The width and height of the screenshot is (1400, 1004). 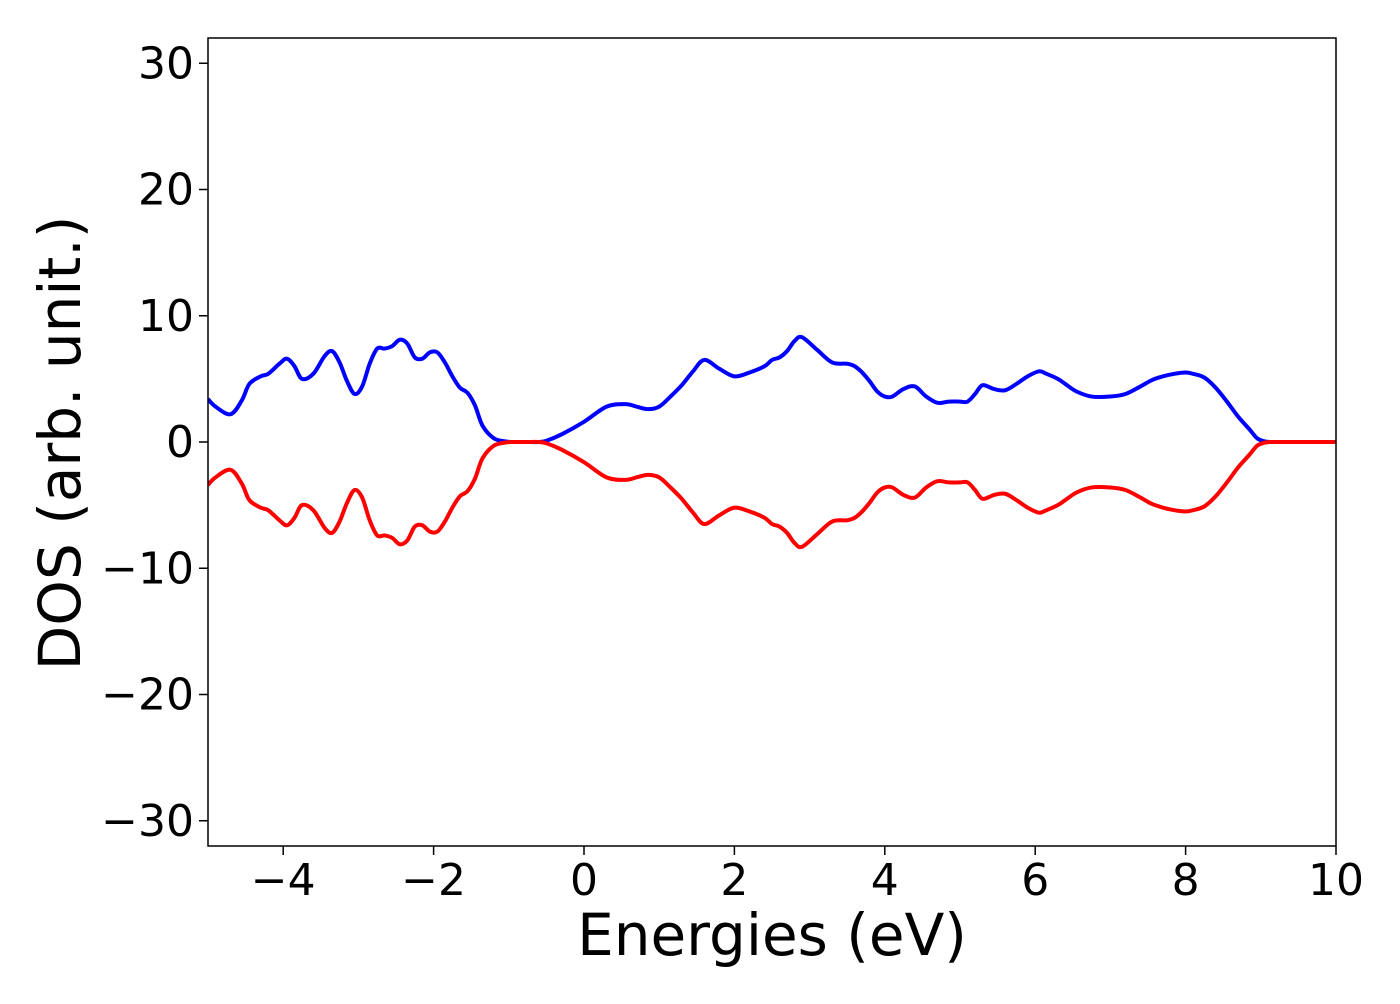 What do you see at coordinates (1035, 880) in the screenshot?
I see `x-tick-label: 6` at bounding box center [1035, 880].